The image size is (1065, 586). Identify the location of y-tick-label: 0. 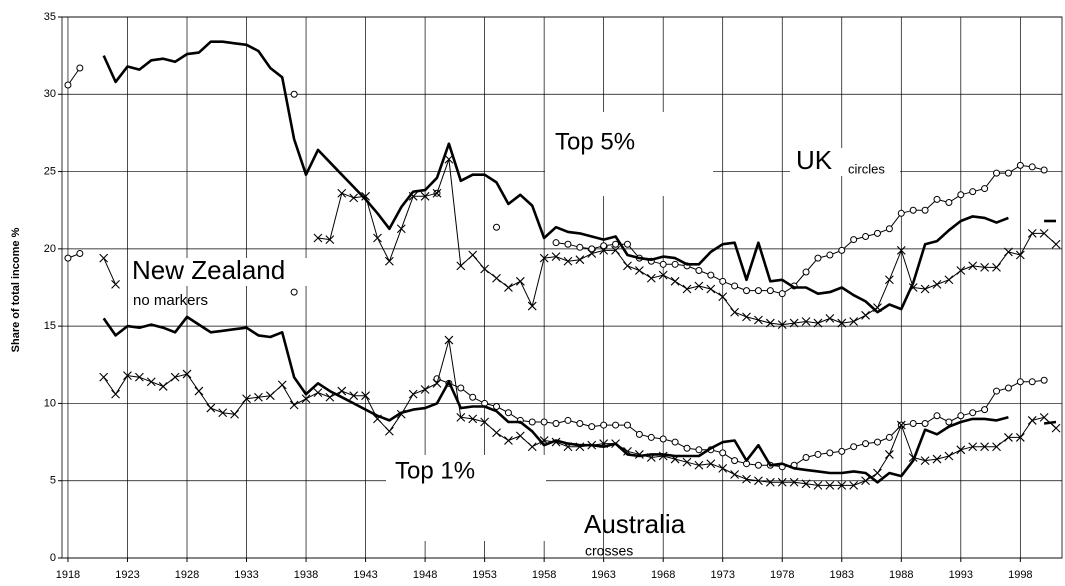
(53, 558).